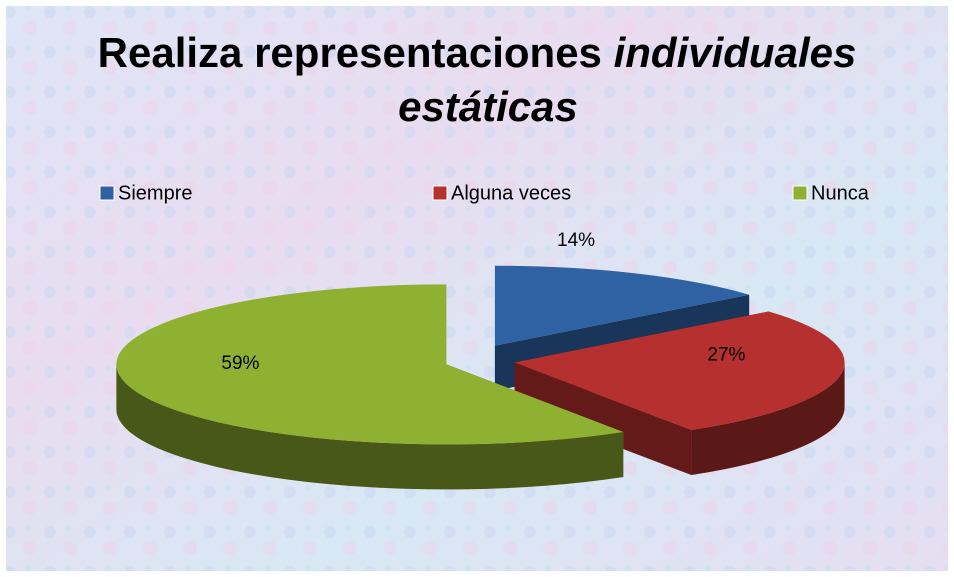  Describe the element at coordinates (488, 106) in the screenshot. I see `chart-title: estáticas` at that location.